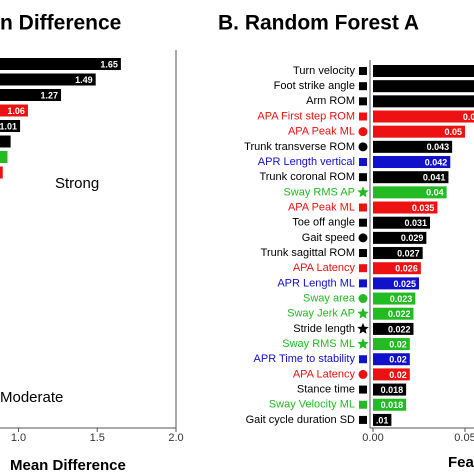 The width and height of the screenshot is (474, 474). I want to click on value-label: 1.06, so click(16, 111).